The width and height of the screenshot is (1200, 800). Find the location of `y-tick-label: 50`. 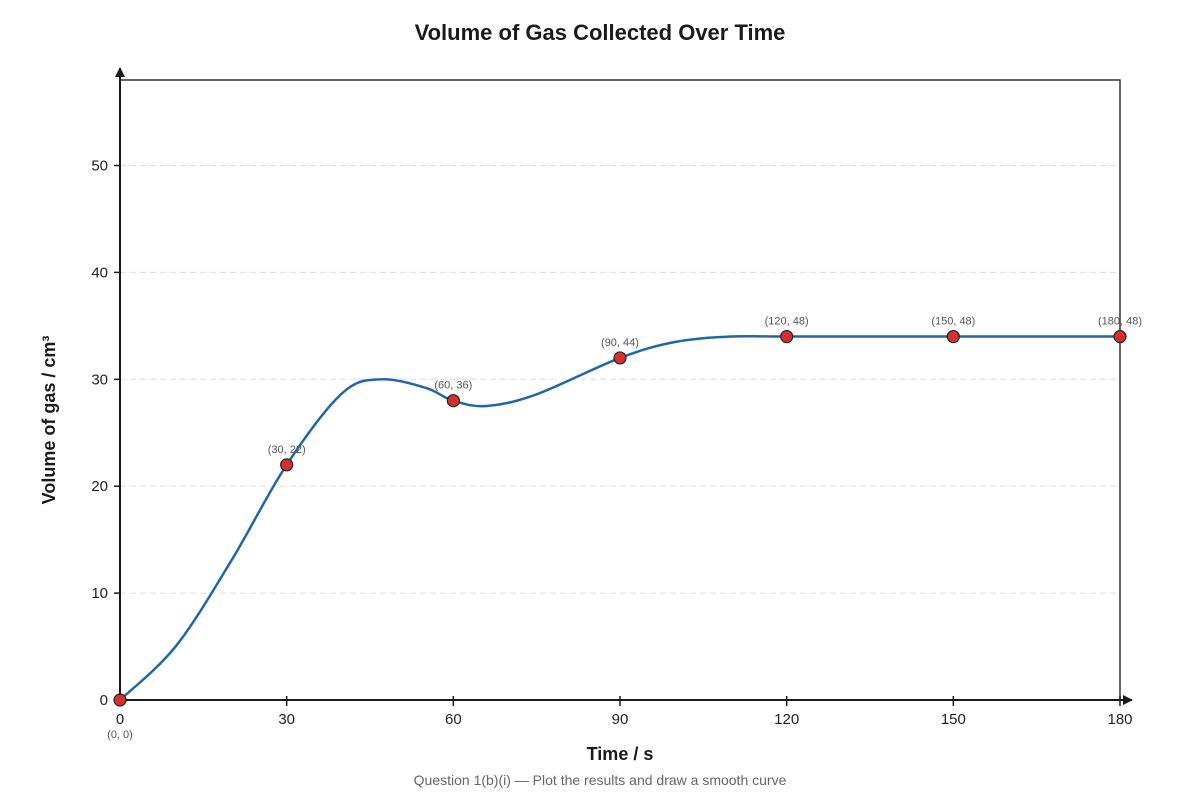

y-tick-label: 50 is located at coordinates (99, 166).